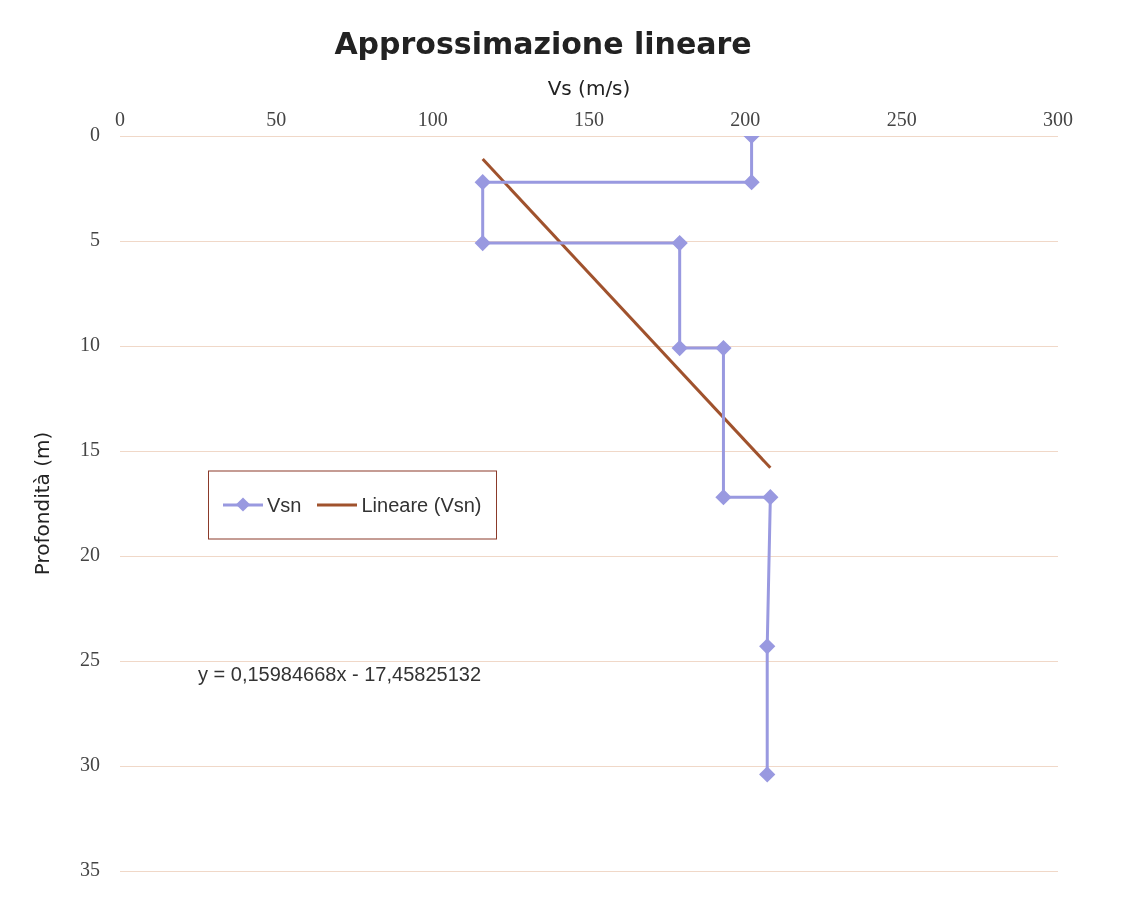 The height and width of the screenshot is (913, 1126). I want to click on x-tick-label: 300, so click(1058, 119).